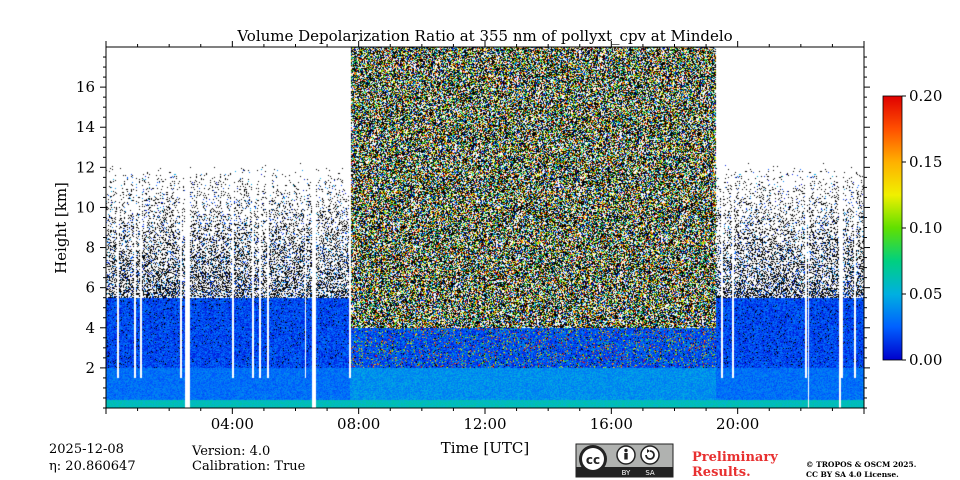  I want to click on cc-sa-label: SA, so click(650, 473).